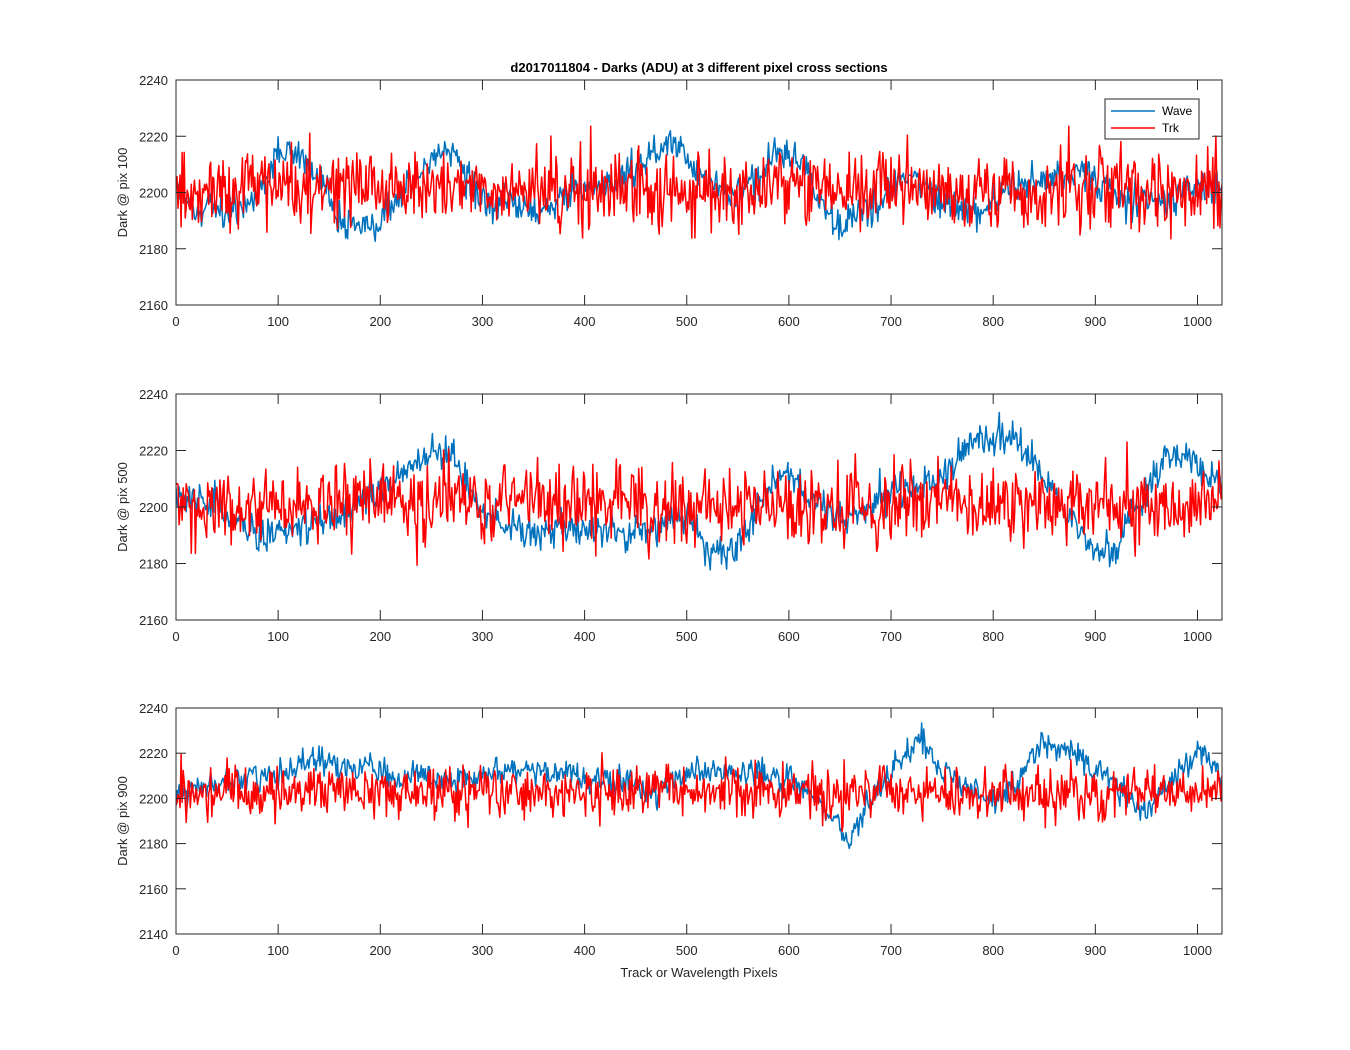 The width and height of the screenshot is (1350, 1050). What do you see at coordinates (122, 821) in the screenshot?
I see `y-axis-label: Dark @ pix 900` at bounding box center [122, 821].